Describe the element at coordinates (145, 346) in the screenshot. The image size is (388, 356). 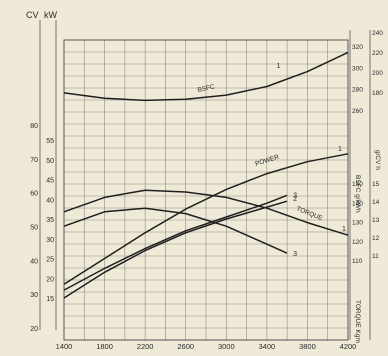
I see `x-tick-label: 2200` at that location.